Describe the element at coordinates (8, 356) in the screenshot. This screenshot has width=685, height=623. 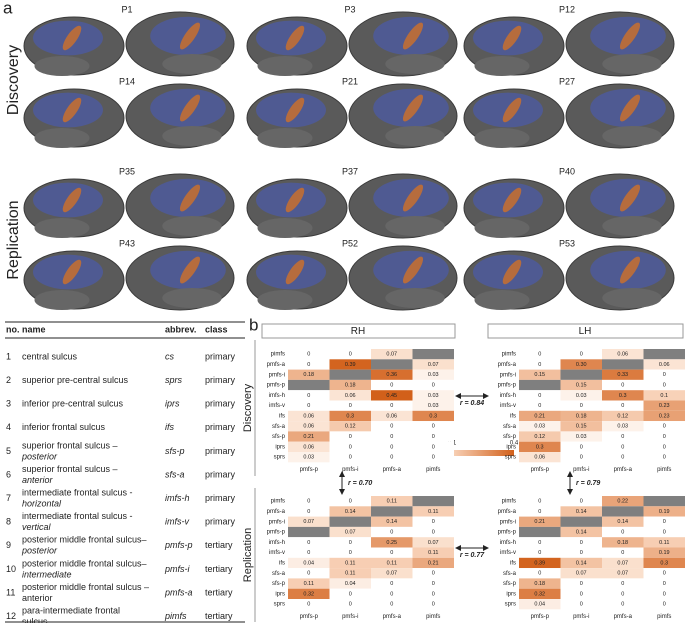
I see `row-number: 1` at that location.